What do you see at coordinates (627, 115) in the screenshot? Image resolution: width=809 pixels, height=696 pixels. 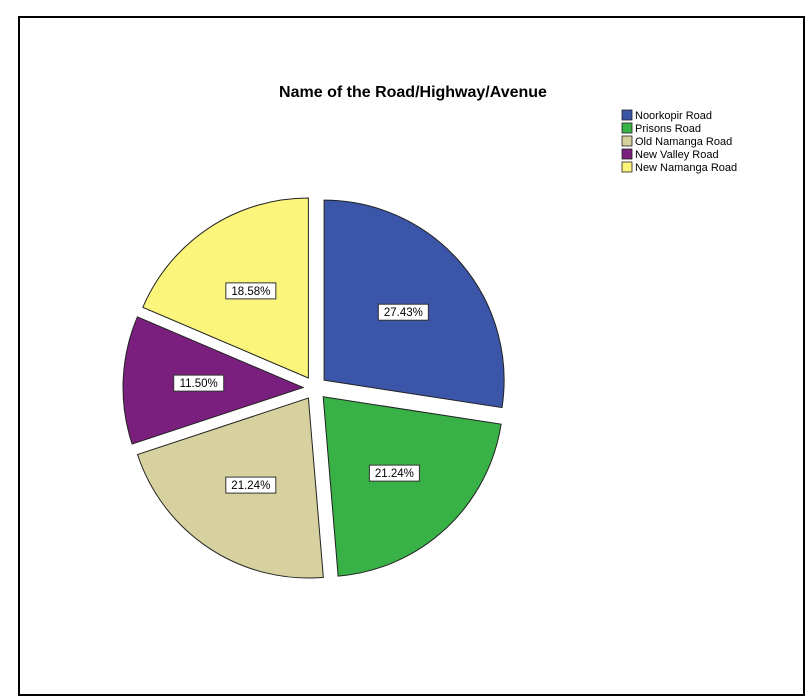 I see `legend-swatch-noorkopir-road` at bounding box center [627, 115].